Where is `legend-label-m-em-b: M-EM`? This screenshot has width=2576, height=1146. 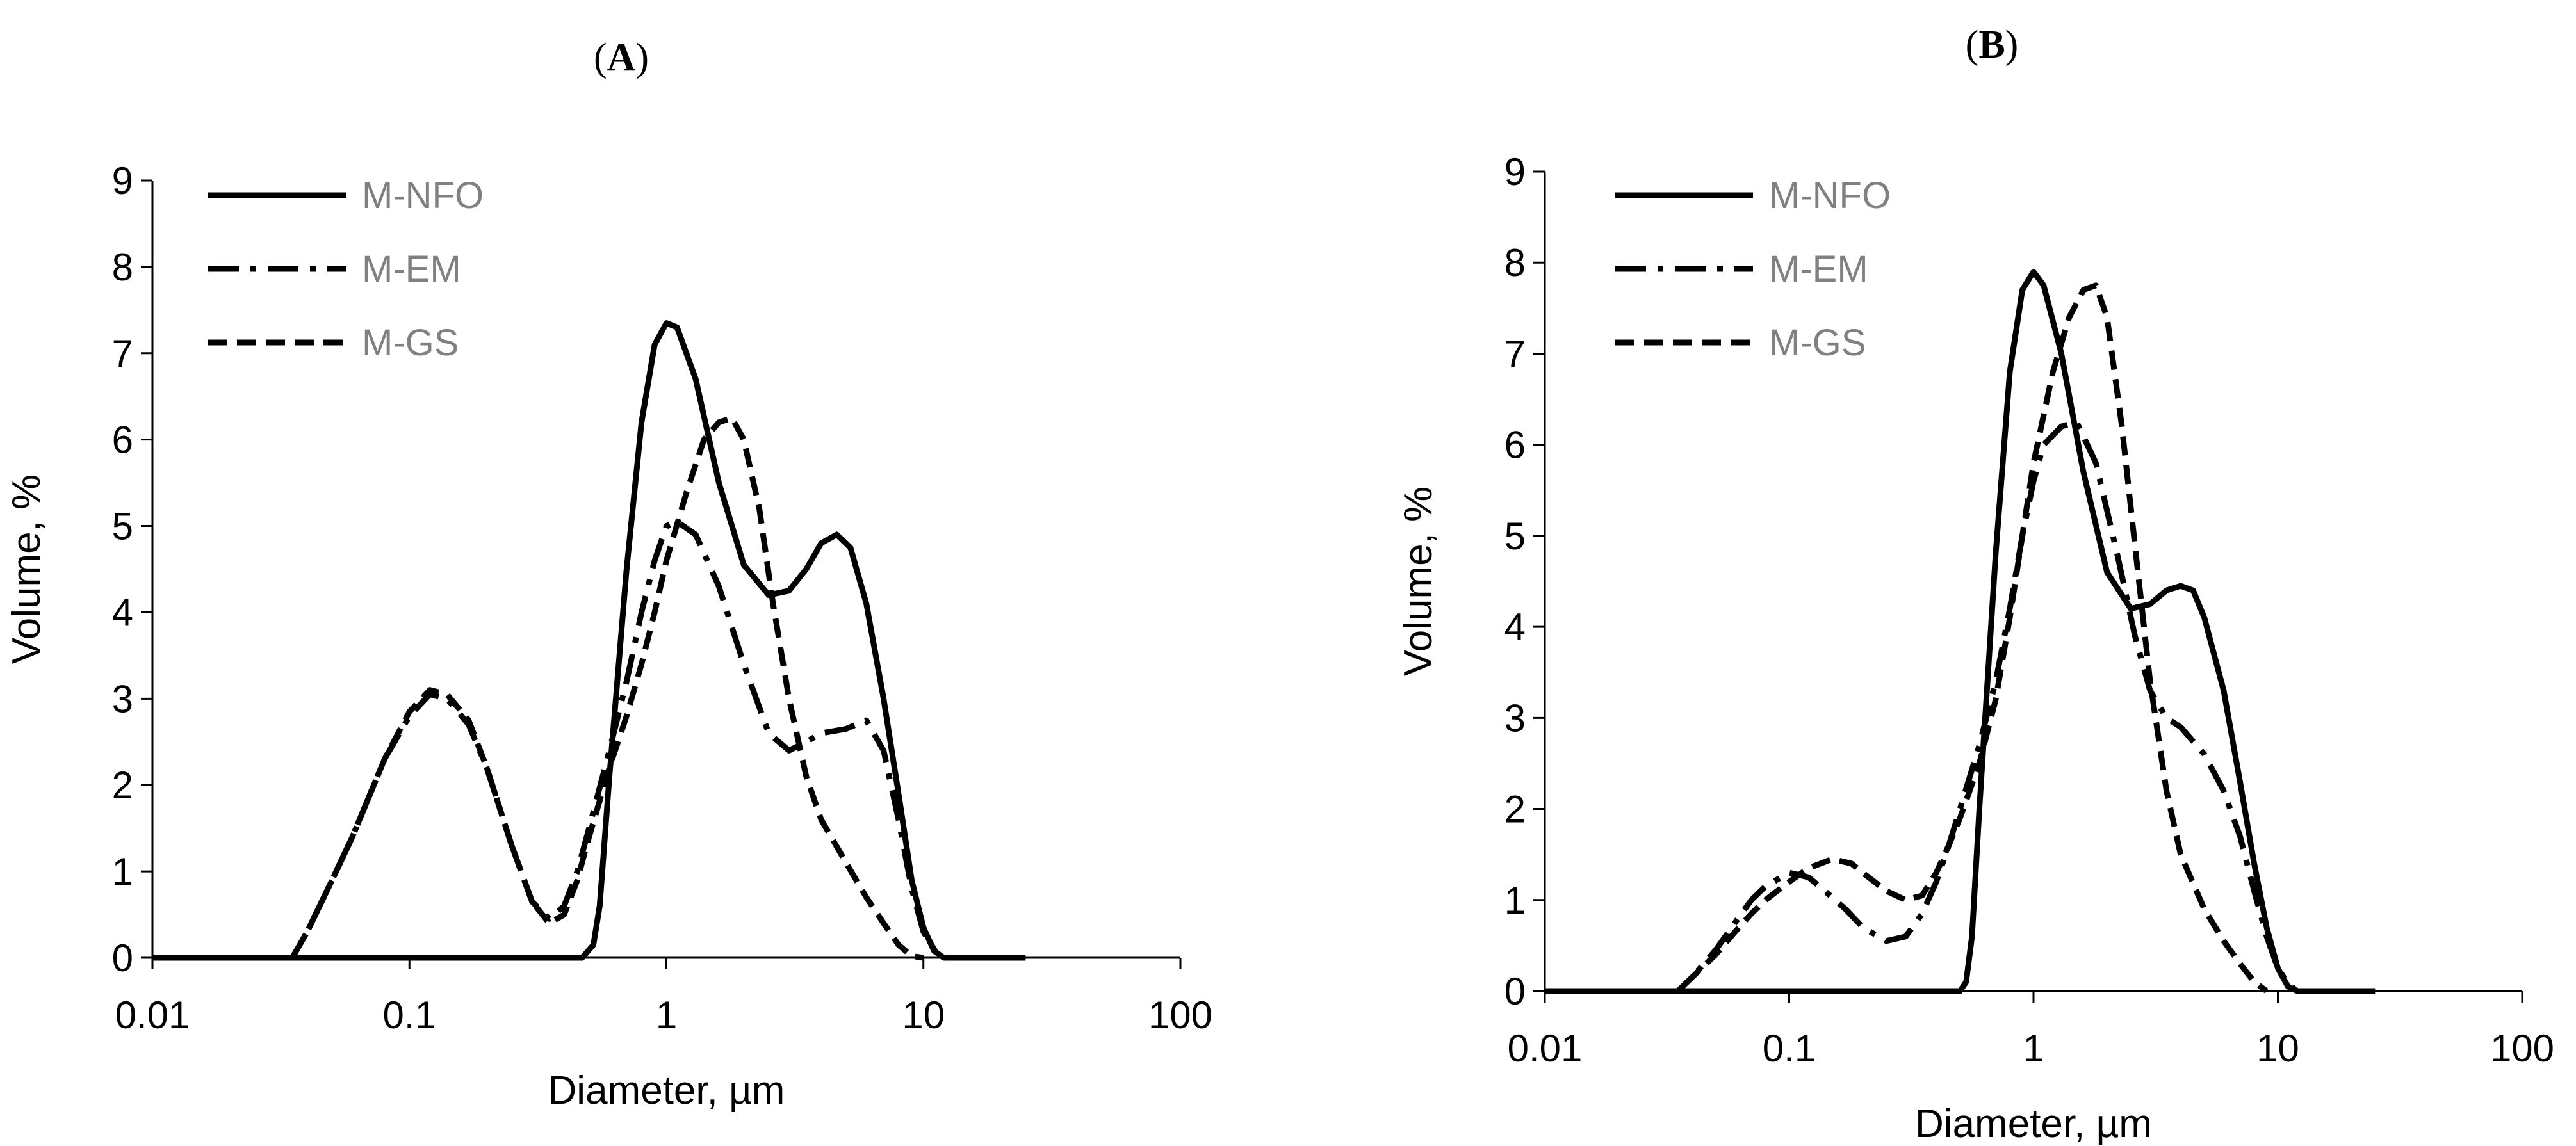
legend-label-m-em-b: M-EM is located at coordinates (1818, 269).